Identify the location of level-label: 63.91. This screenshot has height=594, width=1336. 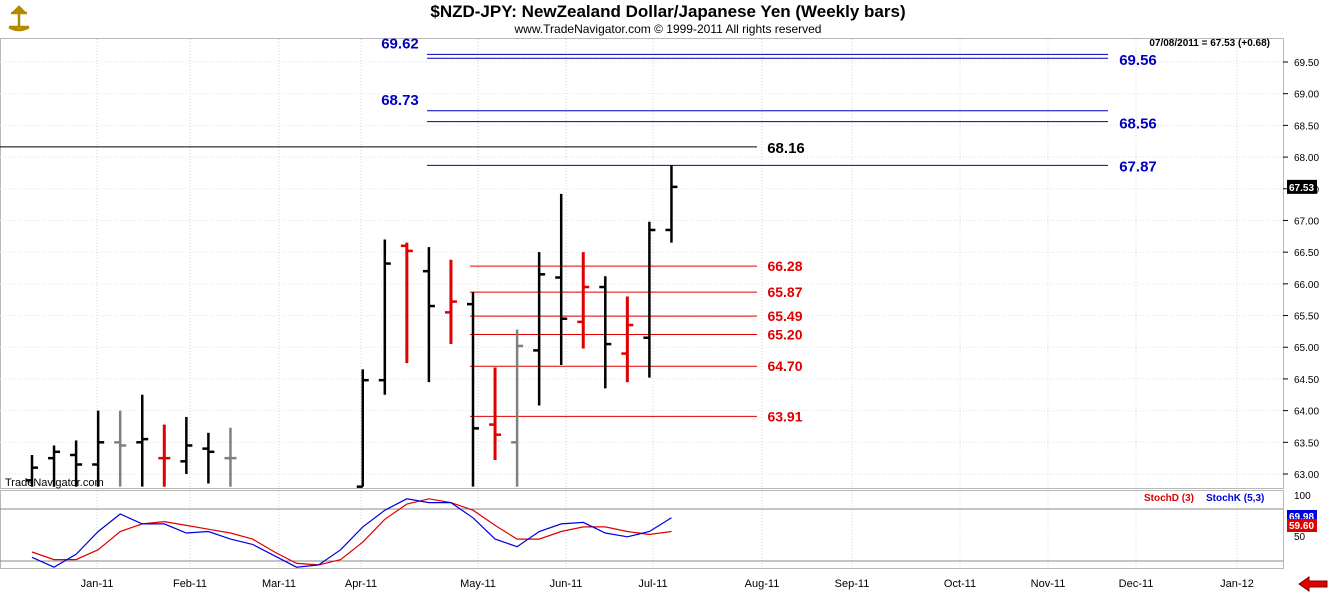
(784, 416).